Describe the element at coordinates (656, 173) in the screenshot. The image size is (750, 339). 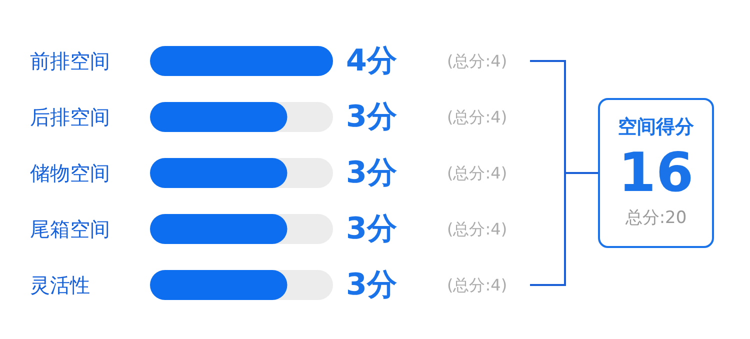
I see `score-card: 空间得分 16 总分:20` at that location.